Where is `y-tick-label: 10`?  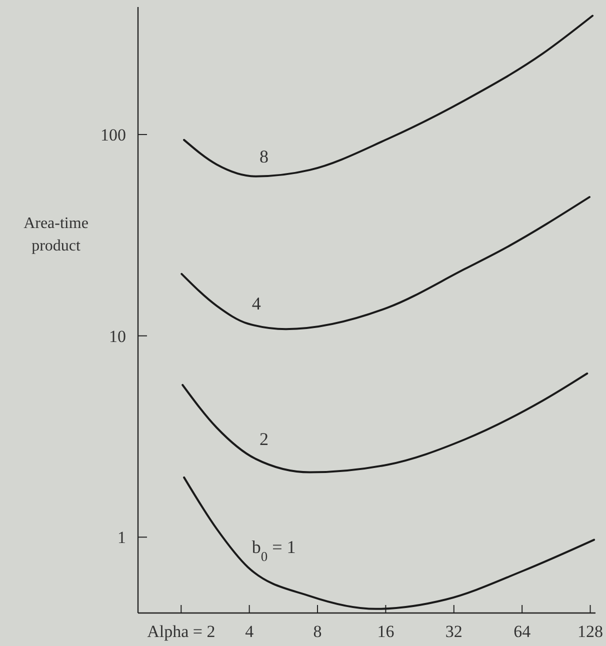
y-tick-label: 10 is located at coordinates (117, 336).